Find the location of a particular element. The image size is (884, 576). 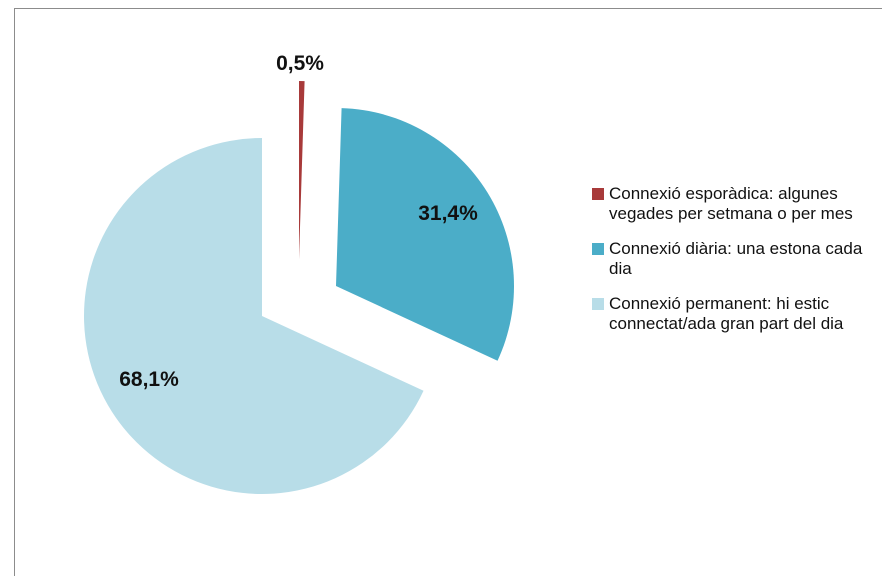

legend-item-diaria: Connexió diària: una estona cada dia is located at coordinates (737, 259).